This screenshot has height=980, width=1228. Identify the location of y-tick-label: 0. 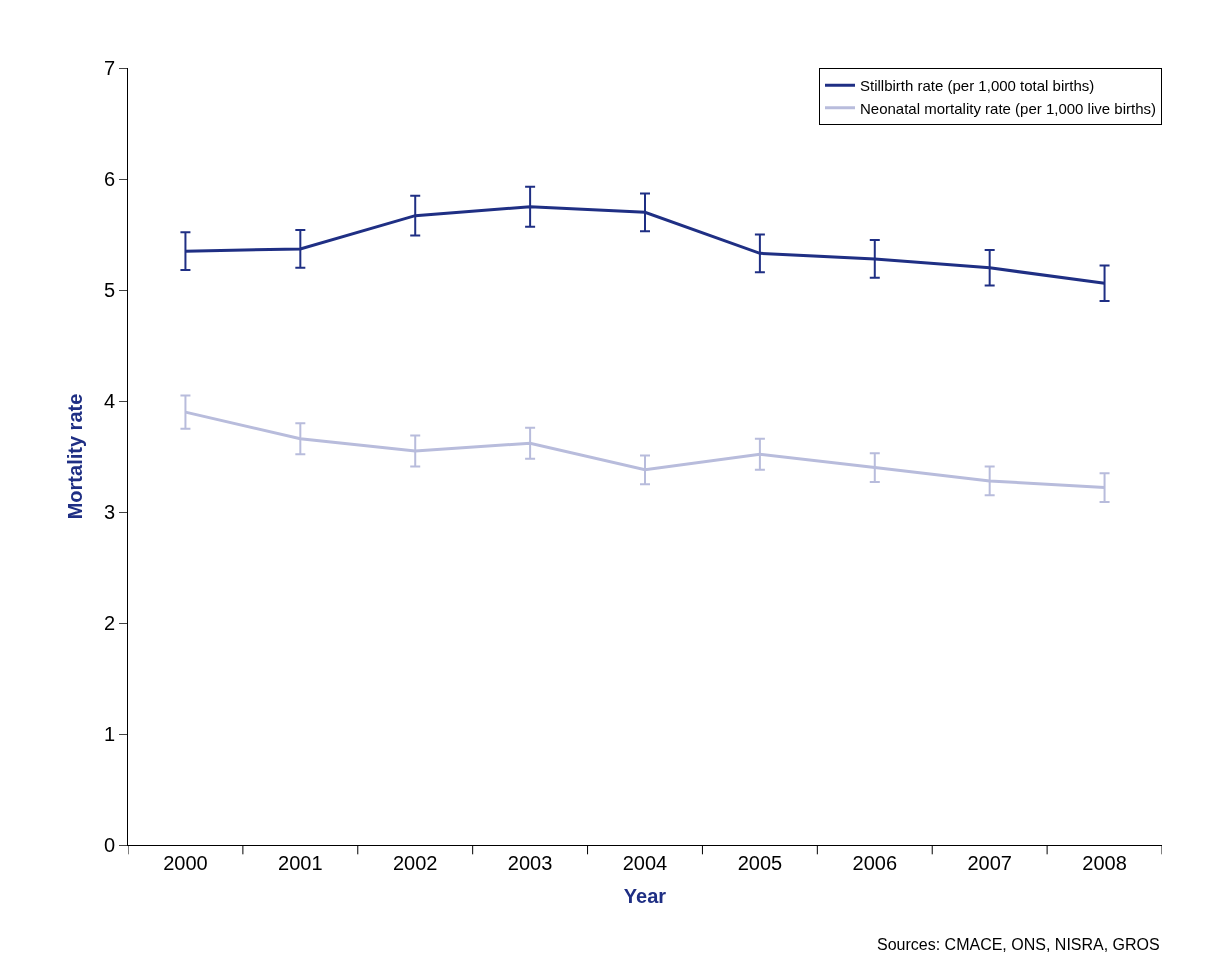
(109, 845).